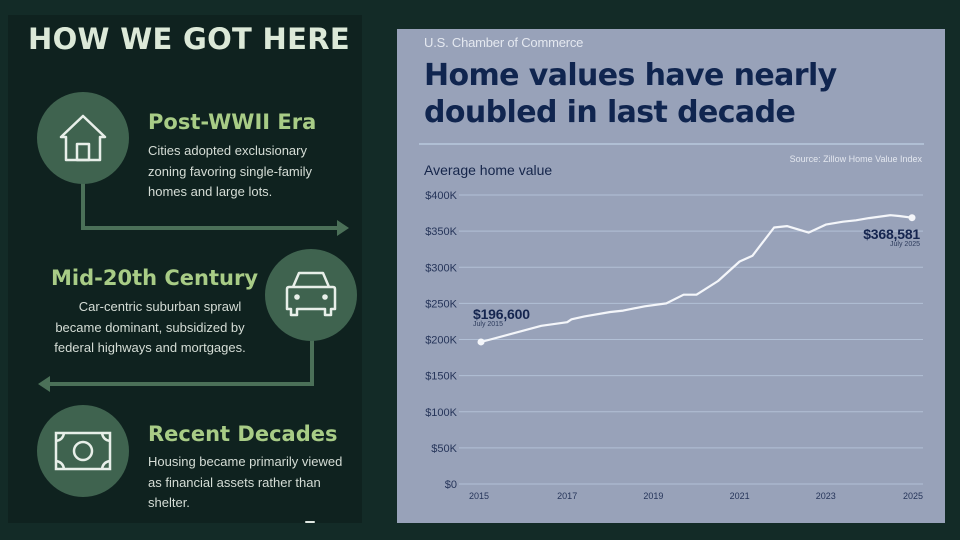  I want to click on y-tick-label: $0, so click(451, 485).